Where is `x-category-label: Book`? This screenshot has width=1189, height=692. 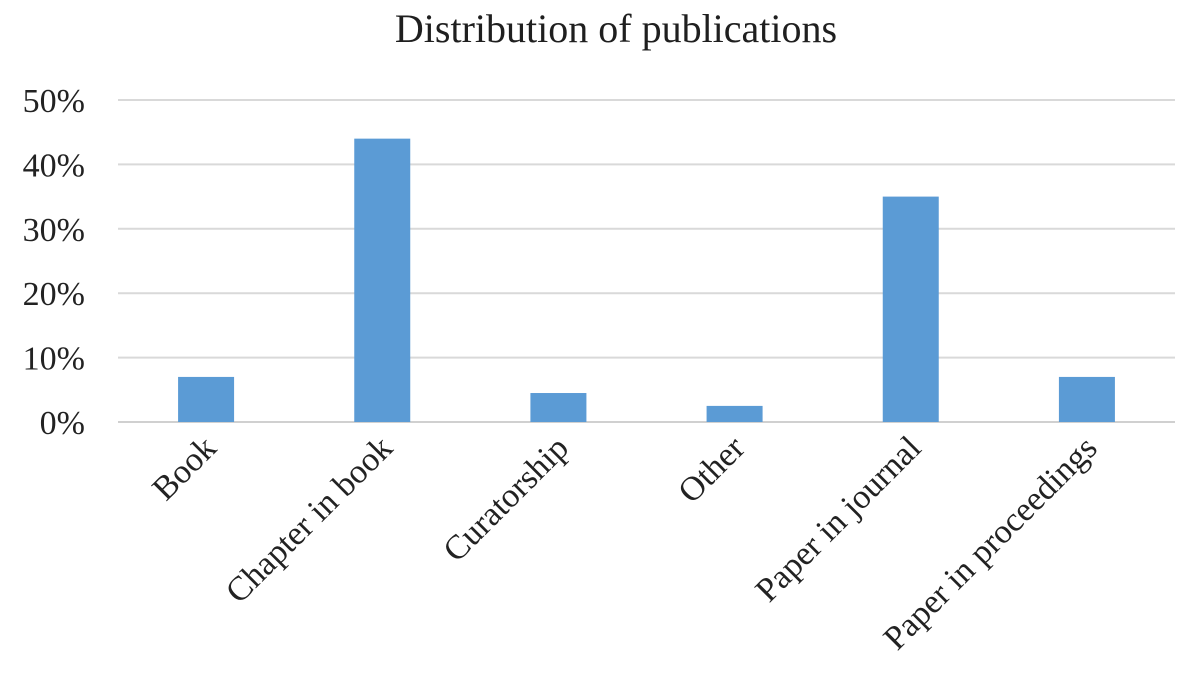 x-category-label: Book is located at coordinates (184, 468).